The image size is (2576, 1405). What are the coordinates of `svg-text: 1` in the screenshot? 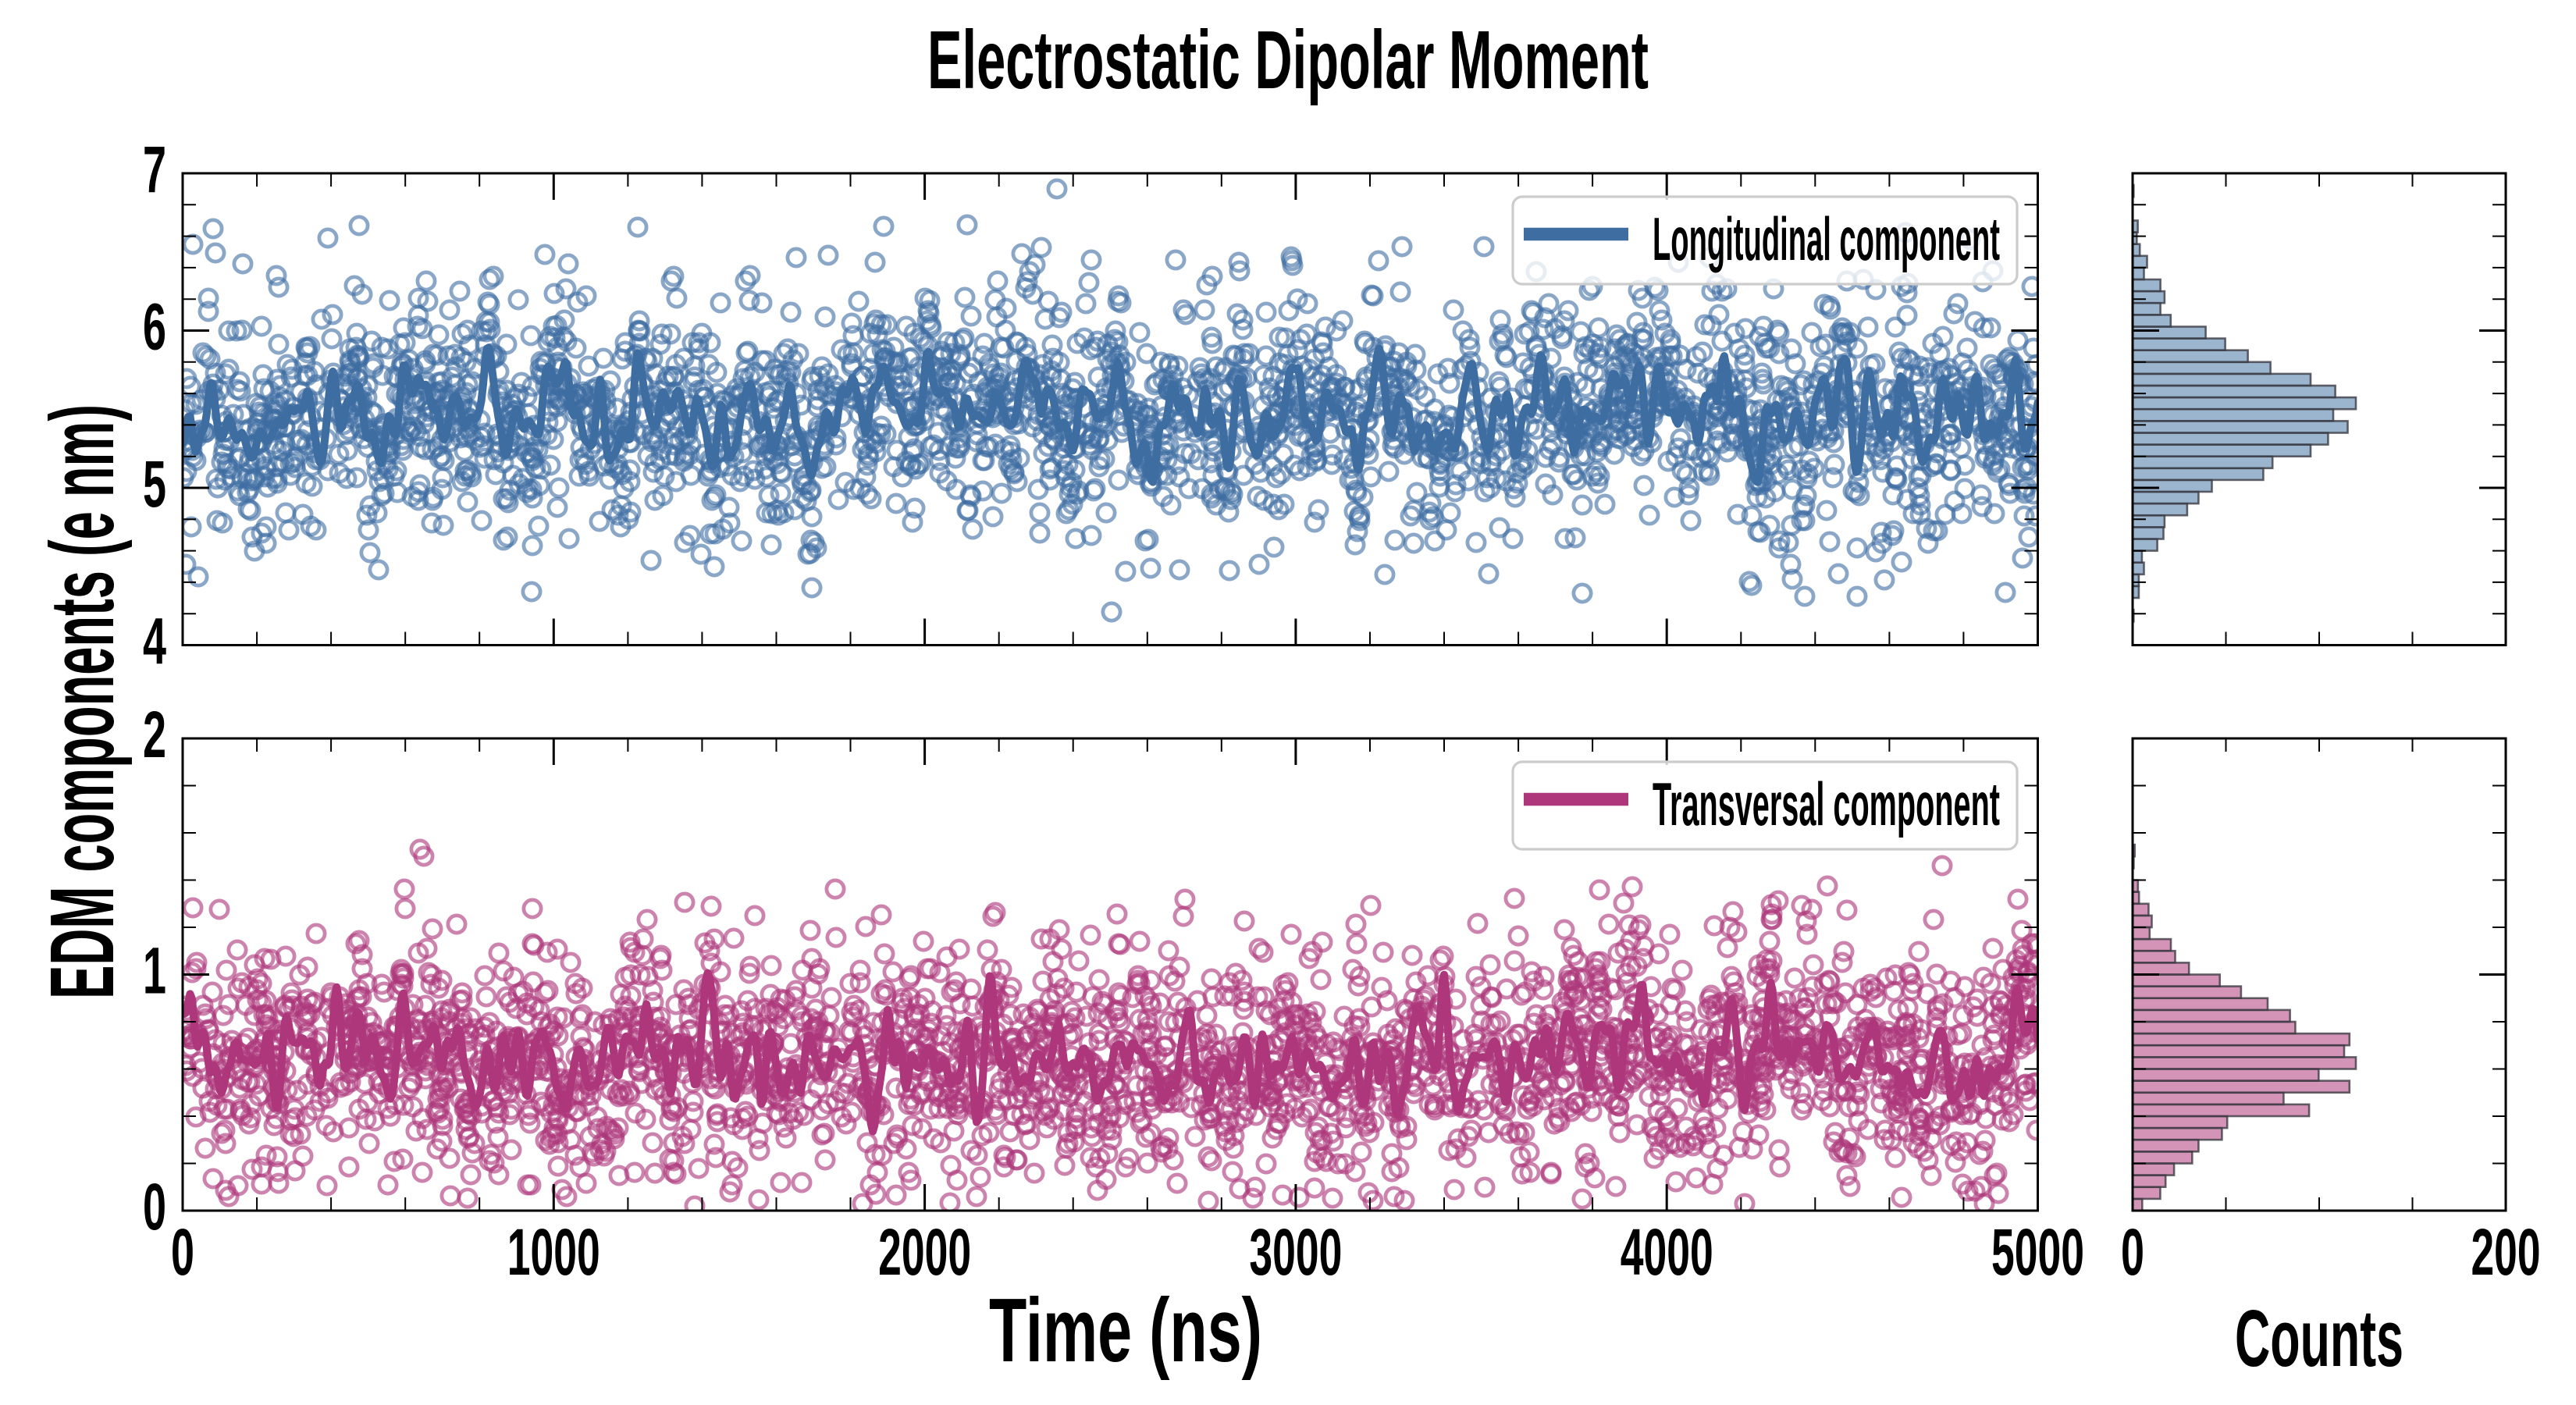 It's located at (154, 971).